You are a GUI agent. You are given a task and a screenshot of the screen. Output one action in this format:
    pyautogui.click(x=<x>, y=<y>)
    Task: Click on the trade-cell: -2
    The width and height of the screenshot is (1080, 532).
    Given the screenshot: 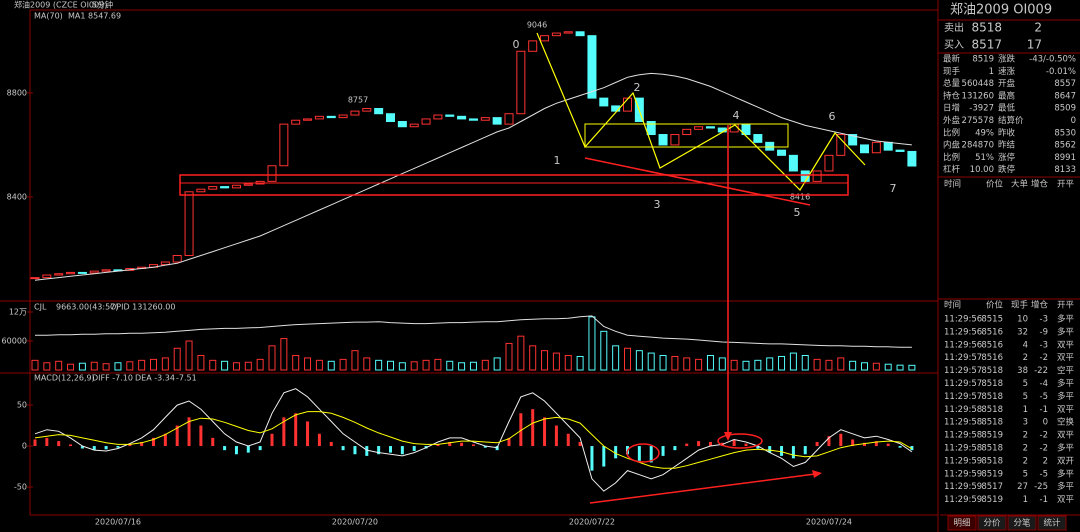 What is the action you would take?
    pyautogui.click(x=1044, y=436)
    